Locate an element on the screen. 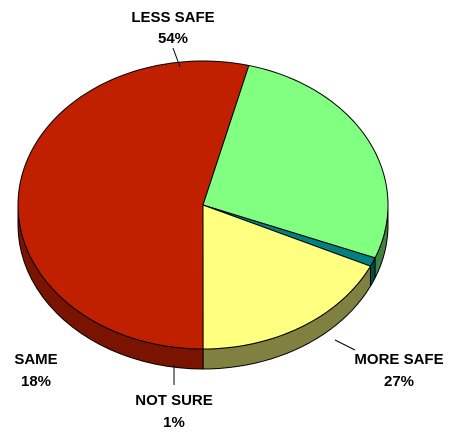  slice-same is located at coordinates (286, 277).